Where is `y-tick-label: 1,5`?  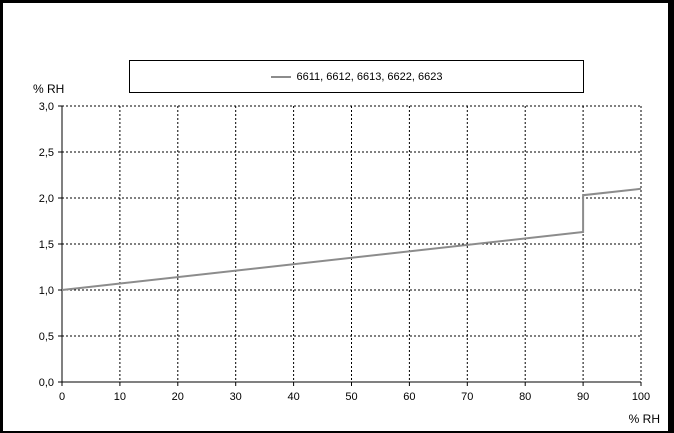
y-tick-label: 1,5 is located at coordinates (46, 245).